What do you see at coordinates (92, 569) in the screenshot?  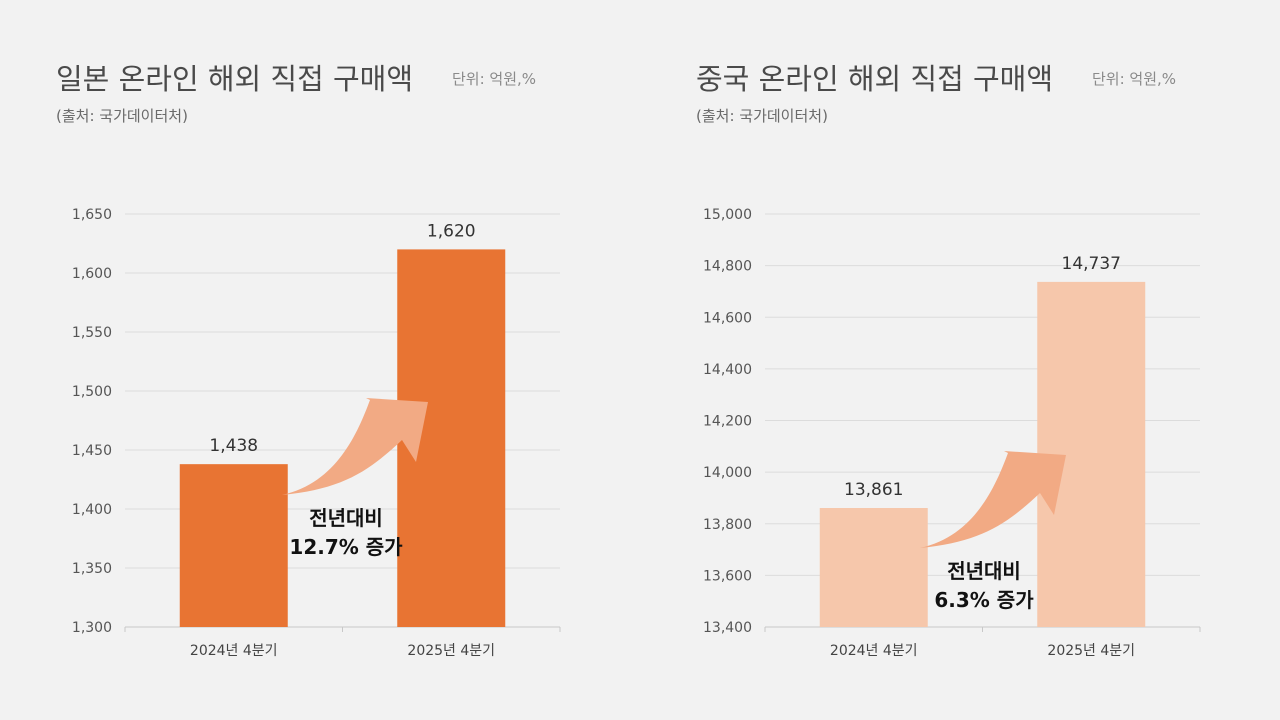 I see `y-tick-label: 1,350` at bounding box center [92, 569].